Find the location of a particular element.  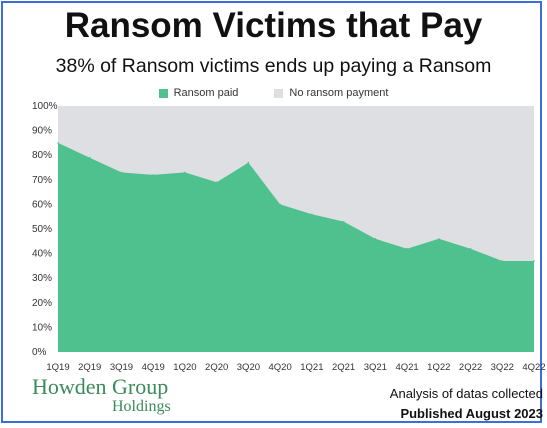

x-tick-label: 1Q22 is located at coordinates (438, 367).